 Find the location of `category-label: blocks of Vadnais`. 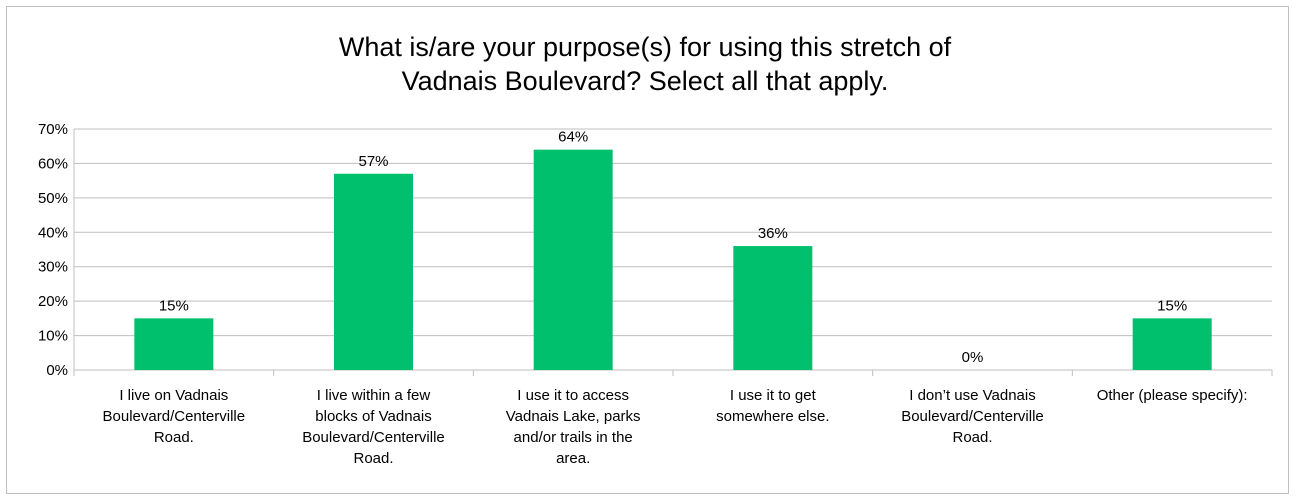

category-label: blocks of Vadnais is located at coordinates (373, 416).